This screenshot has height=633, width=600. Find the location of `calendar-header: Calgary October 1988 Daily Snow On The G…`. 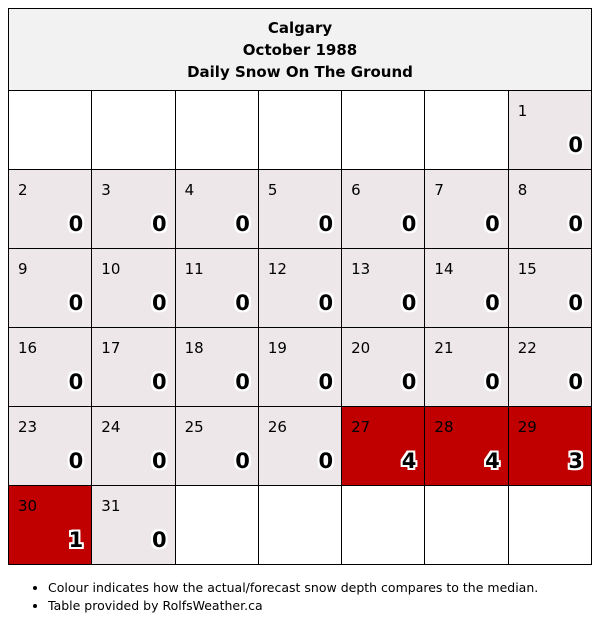

calendar-header: Calgary October 1988 Daily Snow On The G… is located at coordinates (300, 49).